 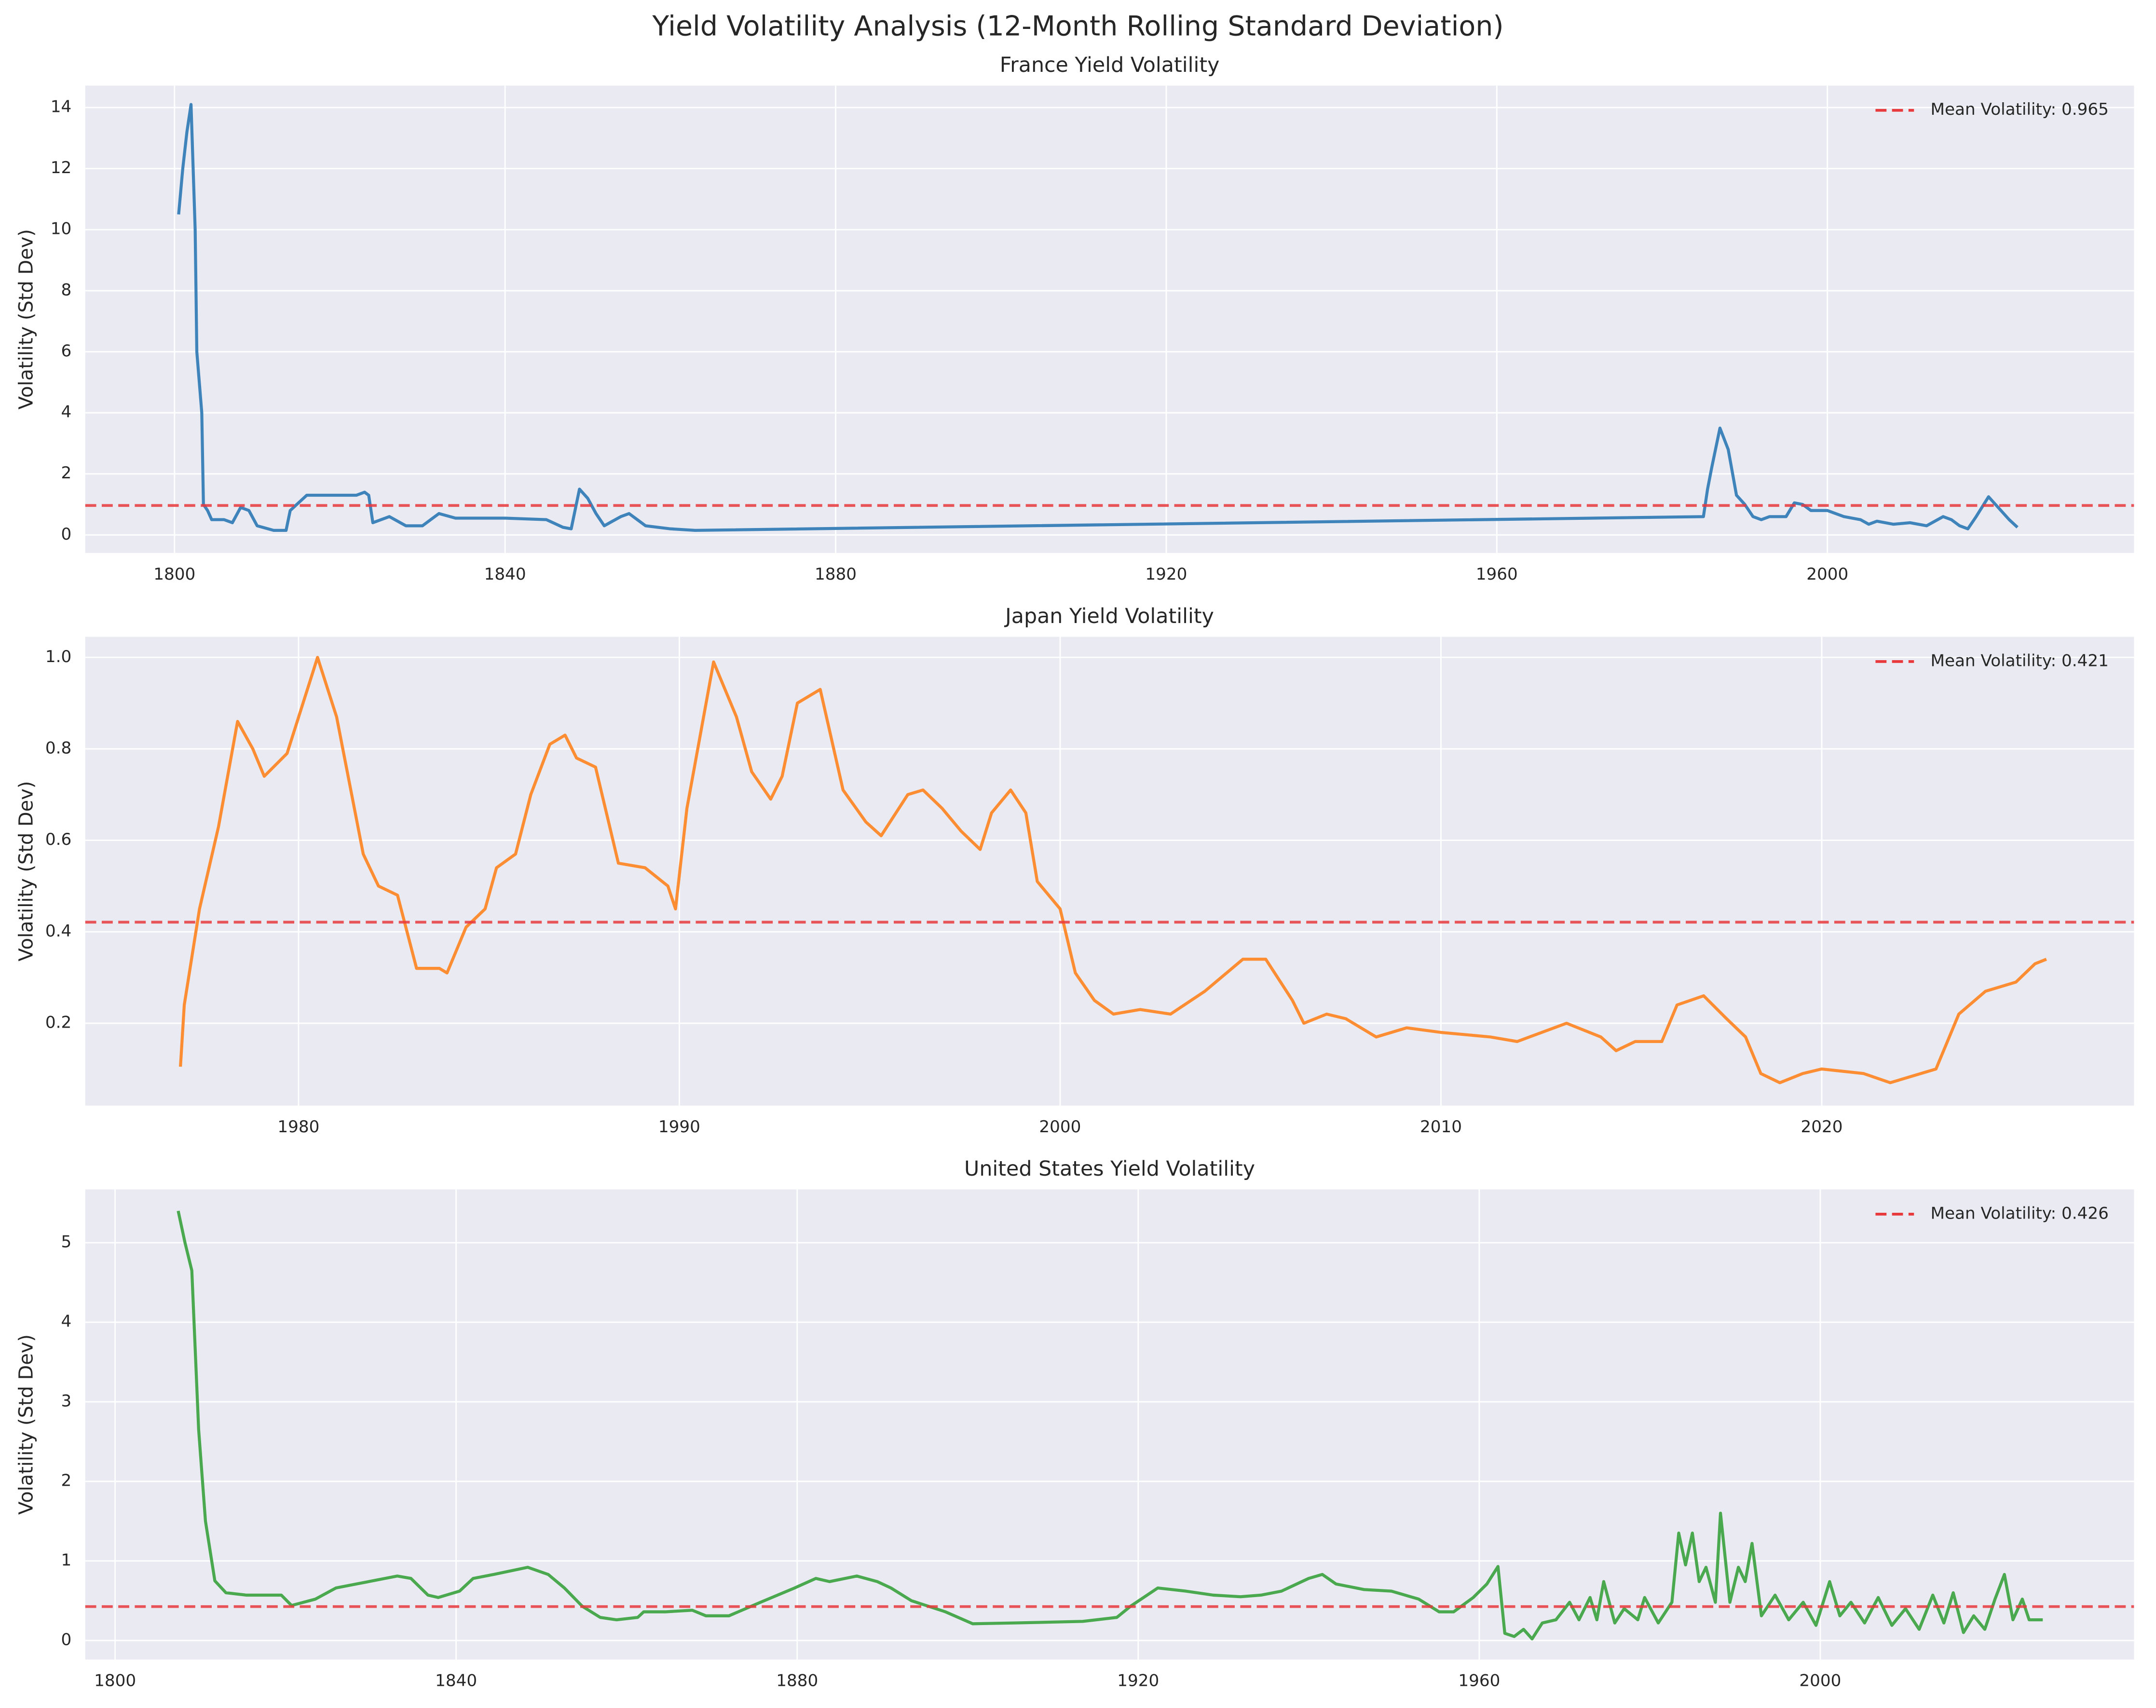 What do you see at coordinates (1441, 1127) in the screenshot?
I see `x-tick-label: 2010` at bounding box center [1441, 1127].